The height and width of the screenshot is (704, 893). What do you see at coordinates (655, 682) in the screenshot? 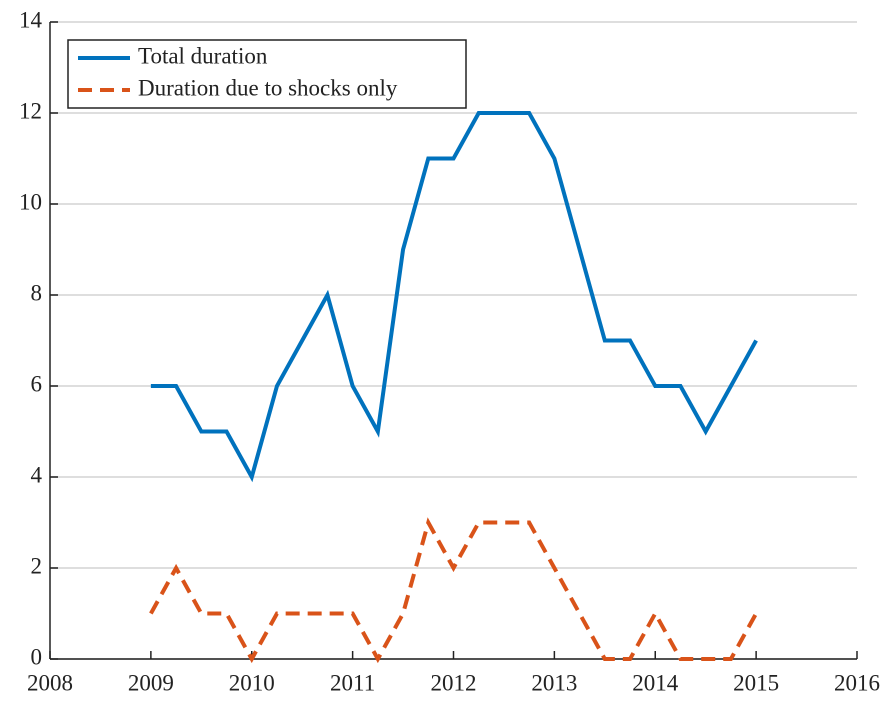
I see `x-tick-label: 2014` at bounding box center [655, 682].